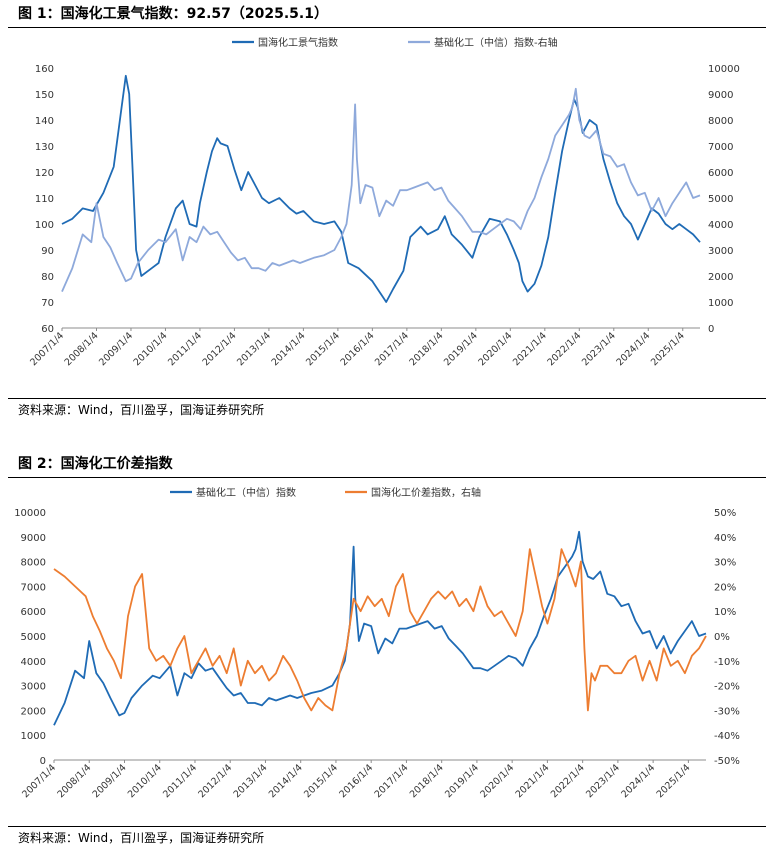  I want to click on y-right-tick-label: 0%, so click(722, 637).